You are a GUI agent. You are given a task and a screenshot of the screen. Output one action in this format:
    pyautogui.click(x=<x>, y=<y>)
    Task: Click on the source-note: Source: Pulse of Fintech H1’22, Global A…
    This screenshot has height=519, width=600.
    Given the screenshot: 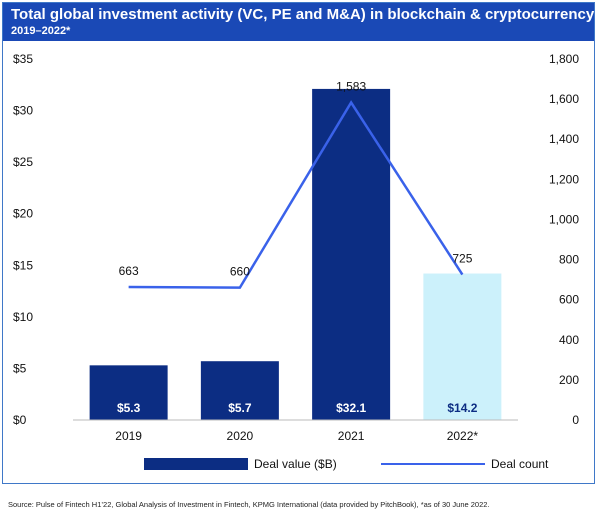 What is the action you would take?
    pyautogui.click(x=249, y=504)
    